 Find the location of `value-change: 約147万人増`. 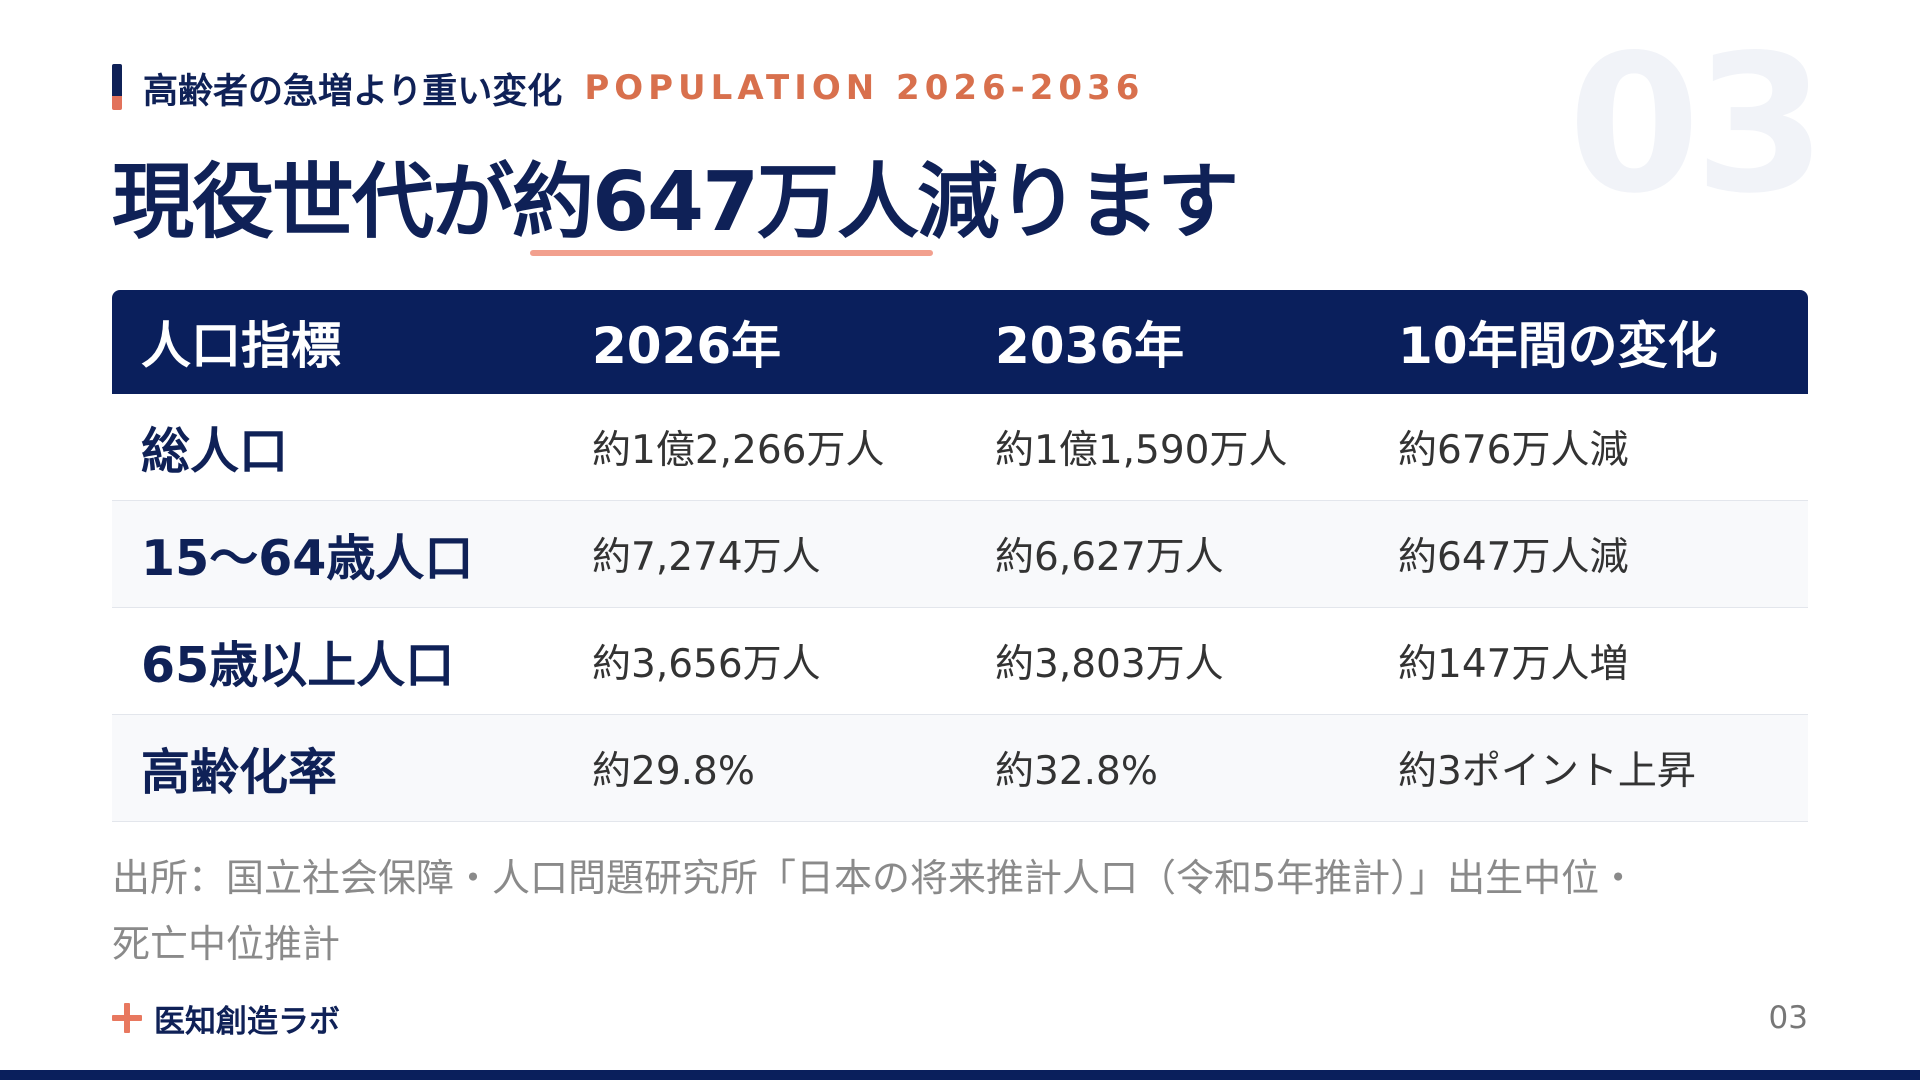

value-change: 約147万人増 is located at coordinates (1513, 664).